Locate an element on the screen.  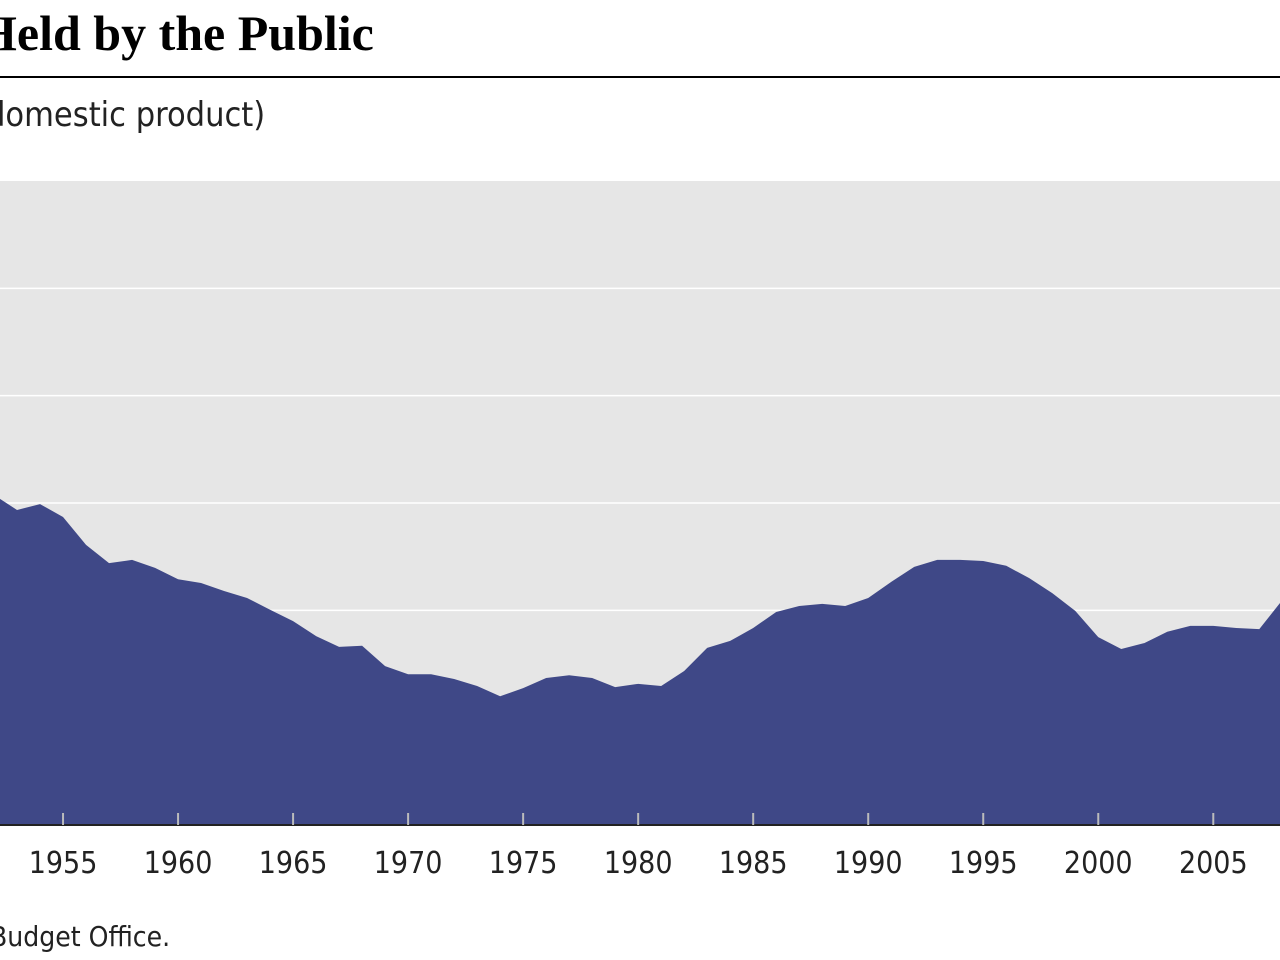
x-tick-label: 2000 is located at coordinates (1098, 863).